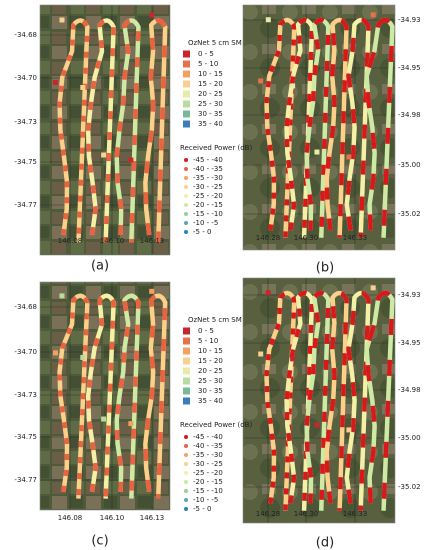 This screenshot has width=427, height=550. What do you see at coordinates (409, 343) in the screenshot?
I see `y-tick-label: -34.95` at bounding box center [409, 343].